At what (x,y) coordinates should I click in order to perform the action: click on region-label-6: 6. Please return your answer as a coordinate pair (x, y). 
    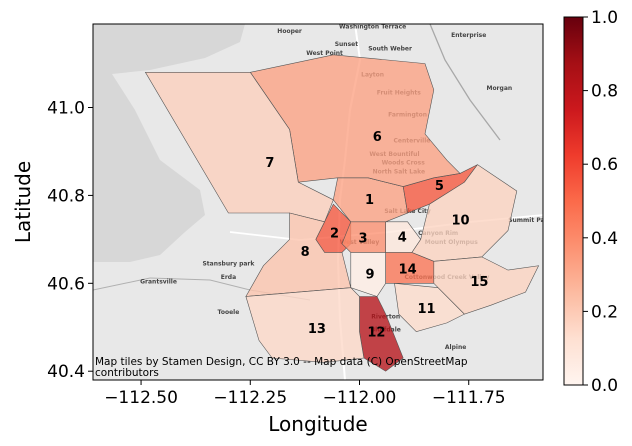
    Looking at the image, I should click on (377, 137).